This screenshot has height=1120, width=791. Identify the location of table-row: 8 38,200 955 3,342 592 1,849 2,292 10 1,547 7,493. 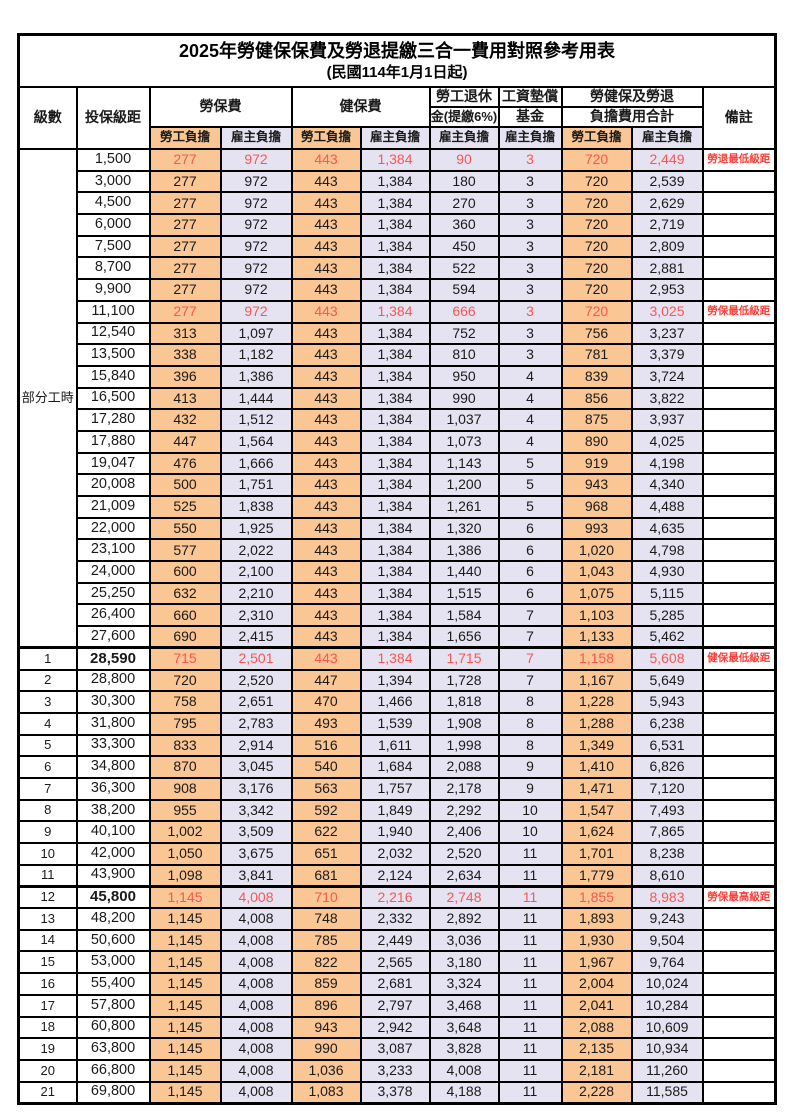
(397, 810).